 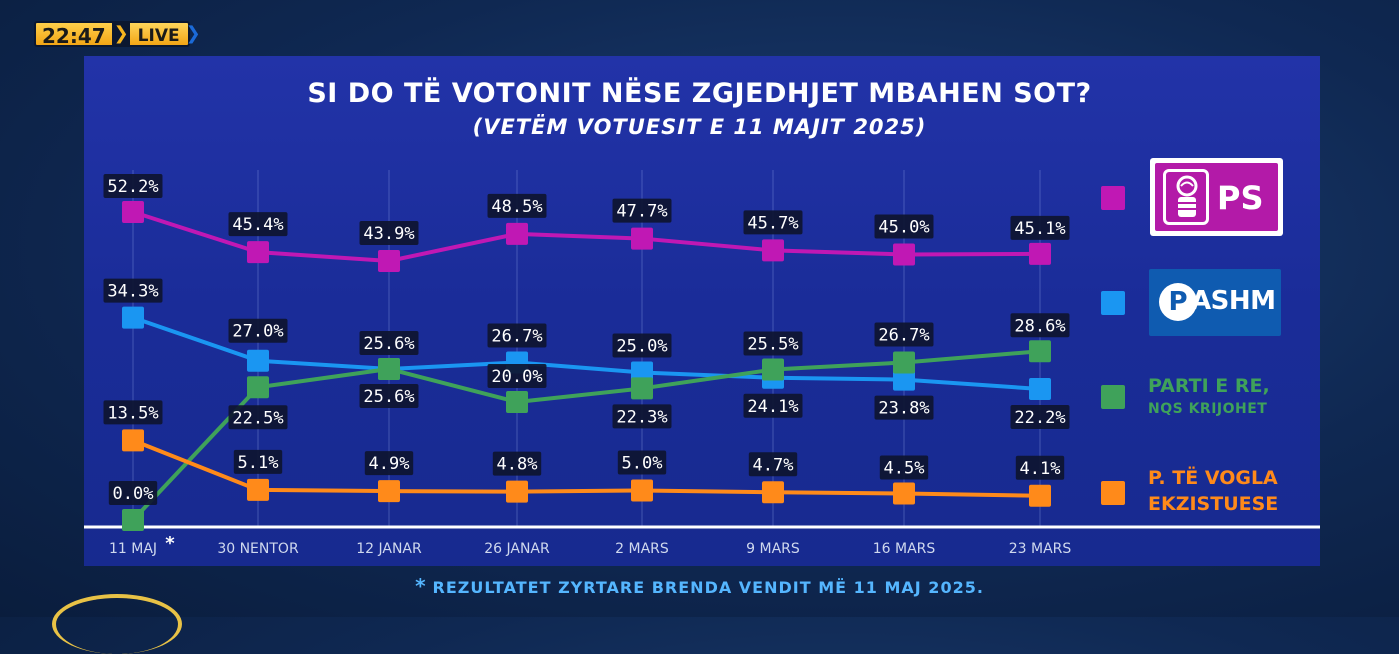 What do you see at coordinates (1209, 386) in the screenshot?
I see `legend-new-party-line1: PARTI E RE,` at bounding box center [1209, 386].